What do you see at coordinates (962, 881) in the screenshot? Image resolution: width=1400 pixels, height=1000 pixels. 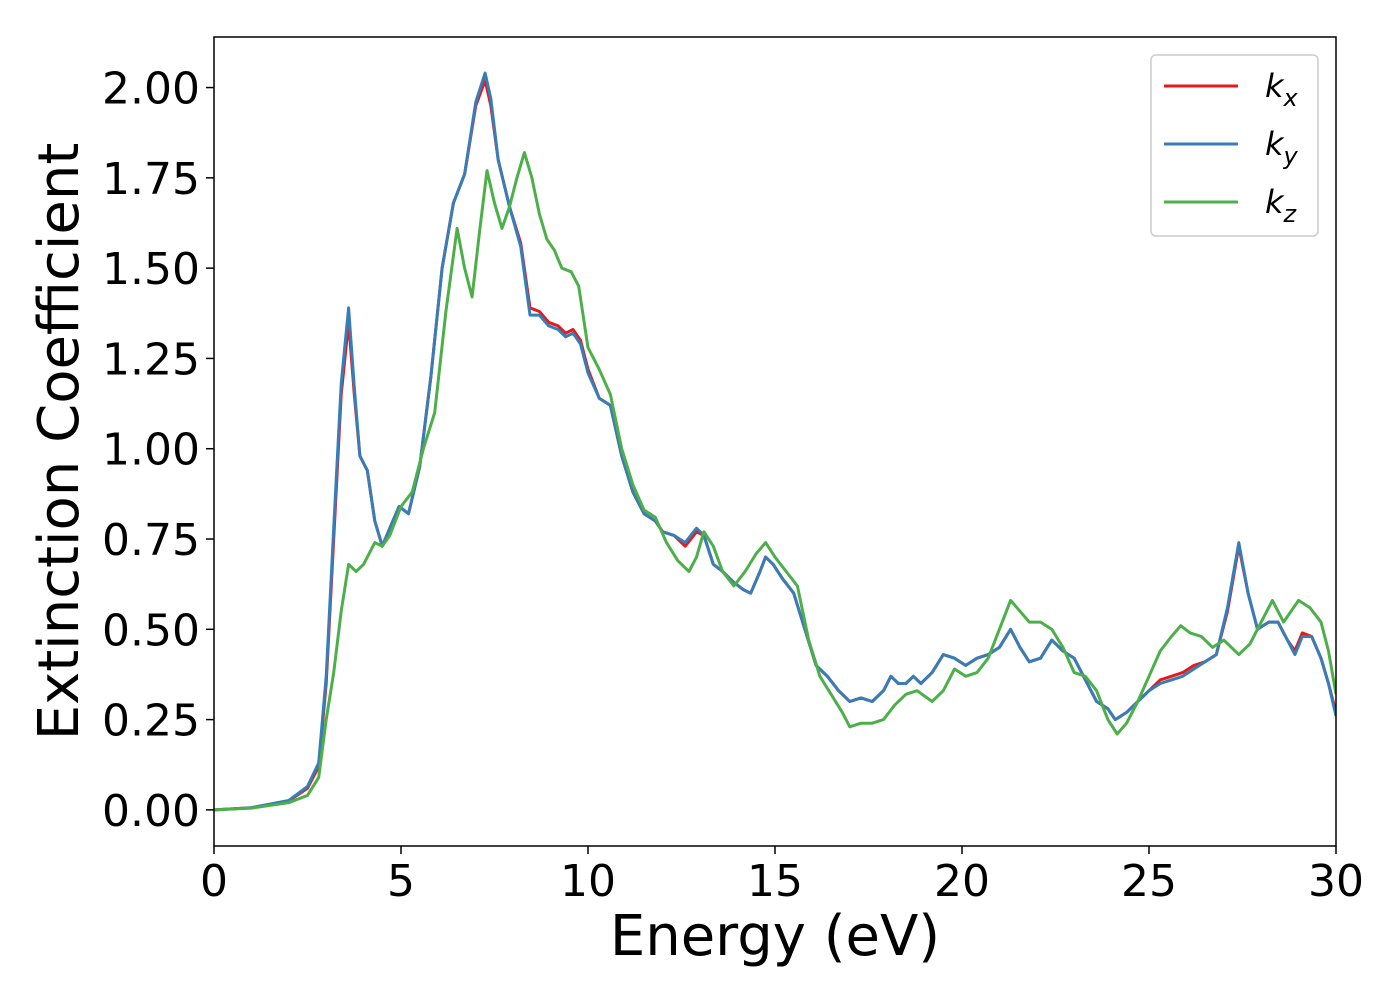 I see `x-tick-label: 20` at bounding box center [962, 881].